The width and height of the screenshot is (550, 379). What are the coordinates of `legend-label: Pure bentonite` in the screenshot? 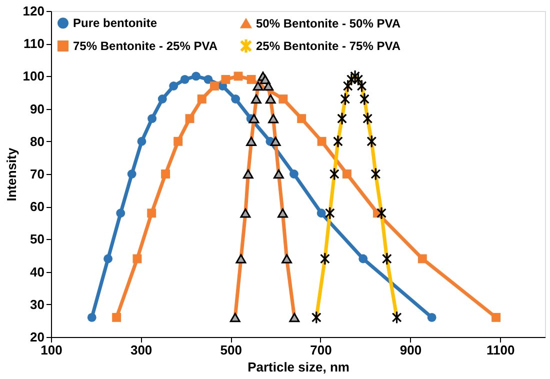 It's located at (115, 23).